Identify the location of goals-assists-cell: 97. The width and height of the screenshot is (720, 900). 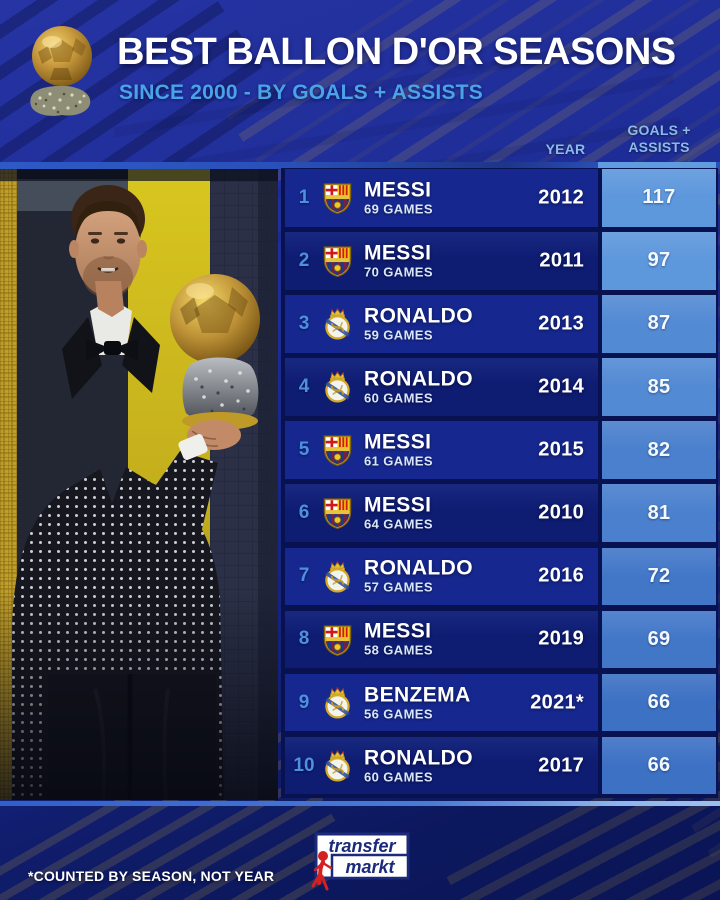
(659, 261).